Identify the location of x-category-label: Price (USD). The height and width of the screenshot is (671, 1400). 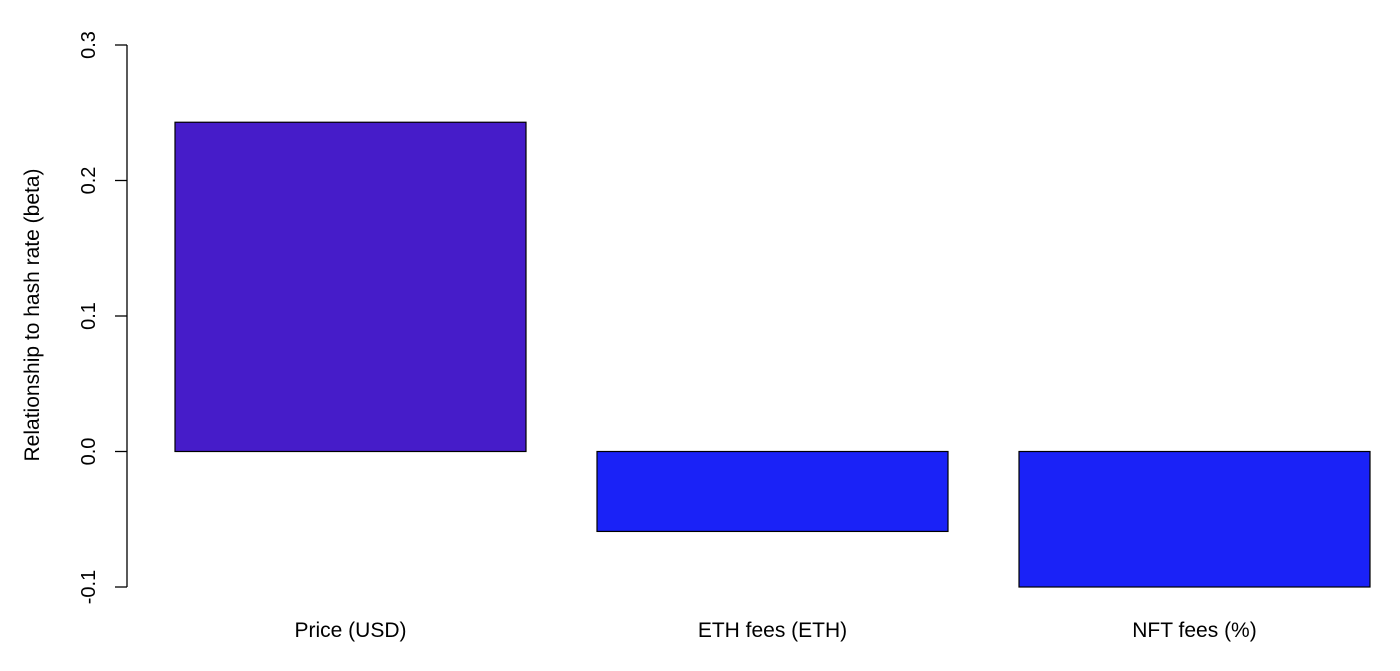
(350, 630).